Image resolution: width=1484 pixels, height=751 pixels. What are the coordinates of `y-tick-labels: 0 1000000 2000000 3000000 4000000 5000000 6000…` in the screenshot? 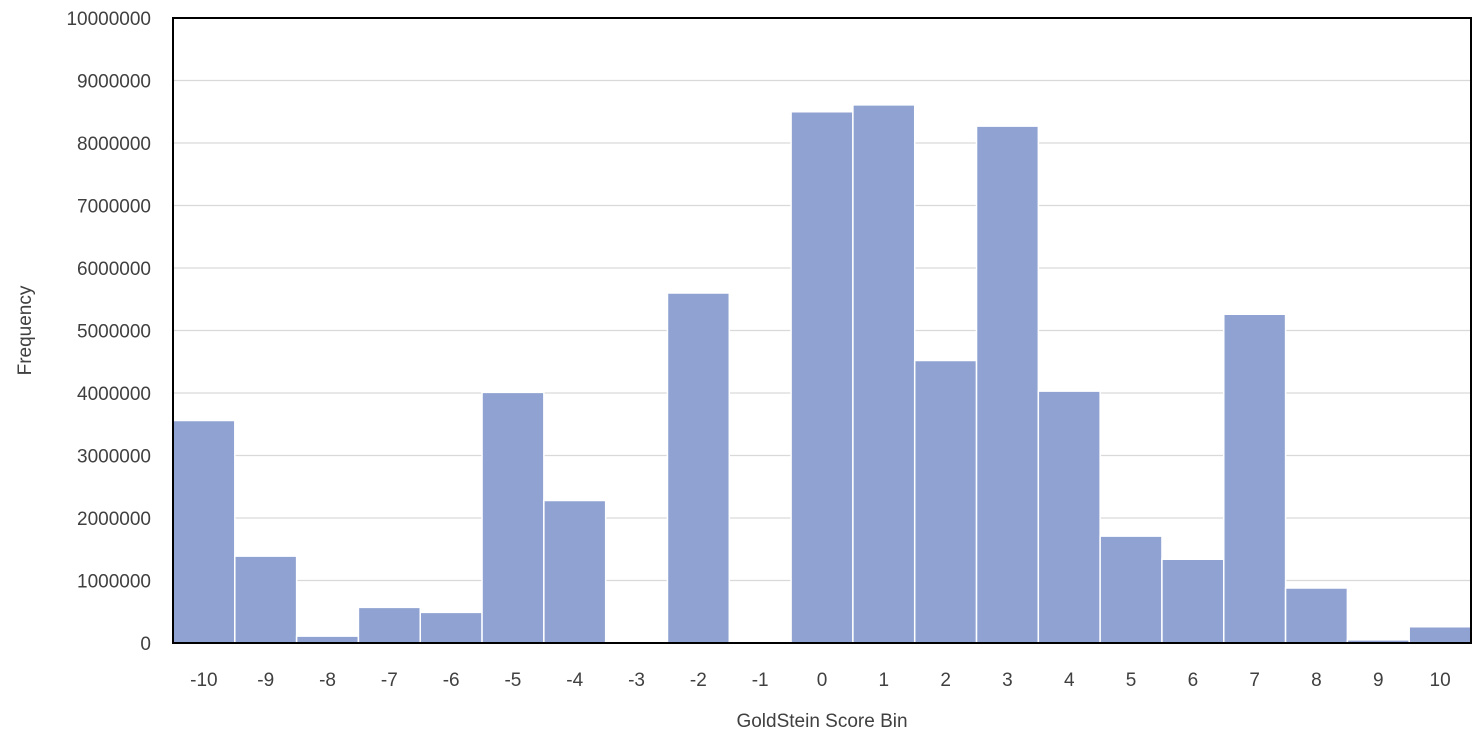 It's located at (108, 332).